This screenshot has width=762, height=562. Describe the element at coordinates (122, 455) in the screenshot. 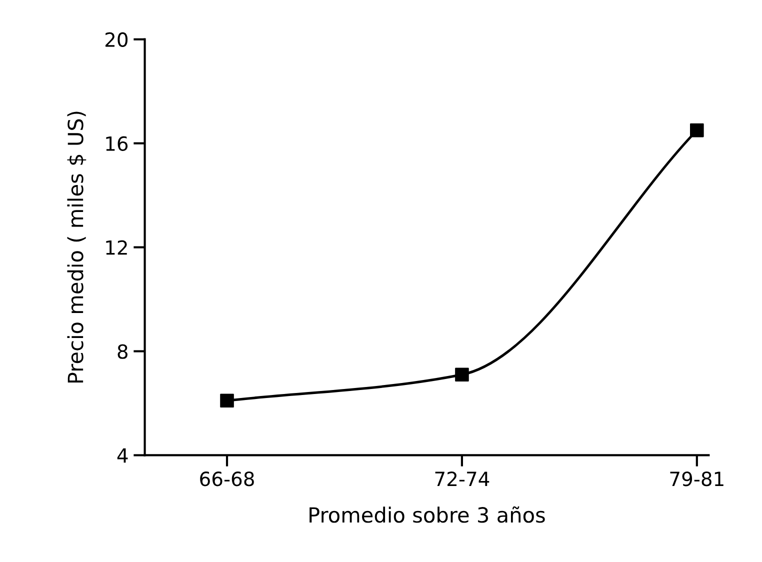

I see `y-tick-label: 4` at that location.